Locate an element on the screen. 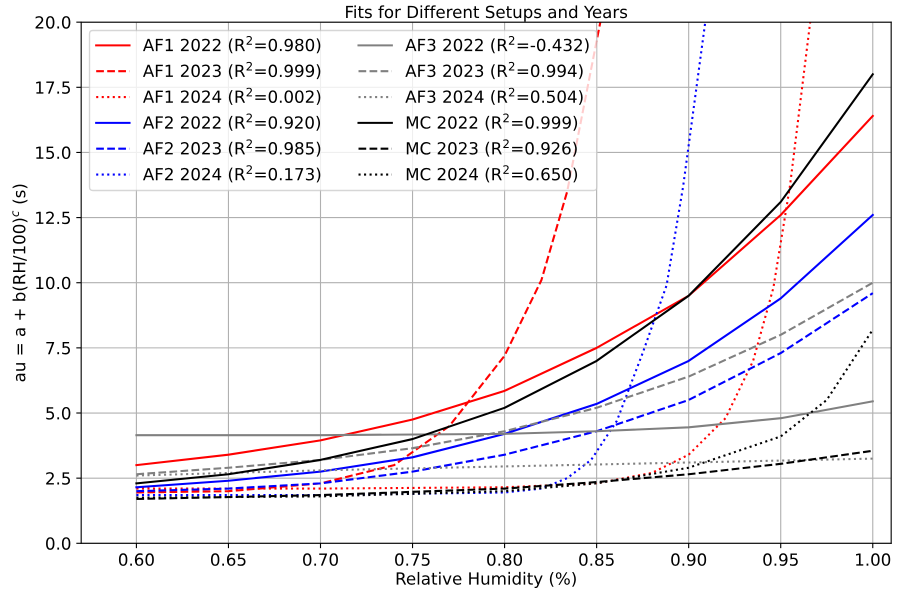 The image size is (902, 599). legend-label: MC 2023 (R$^{2}$=0.926) is located at coordinates (491, 148).